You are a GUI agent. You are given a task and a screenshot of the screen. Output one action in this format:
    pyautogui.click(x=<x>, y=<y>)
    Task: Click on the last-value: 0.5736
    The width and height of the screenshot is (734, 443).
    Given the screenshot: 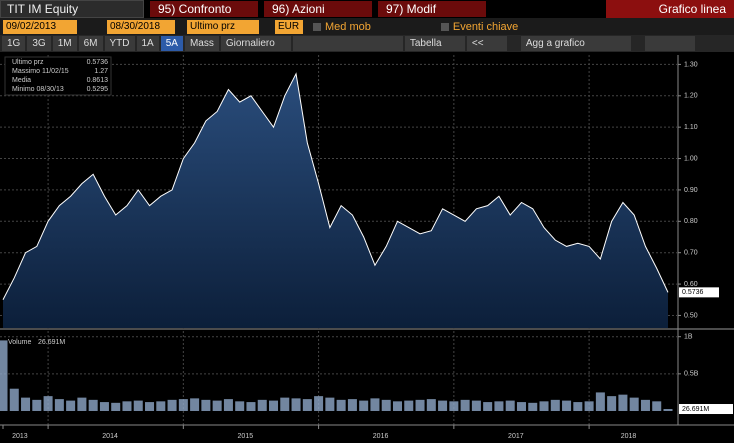 What is the action you would take?
    pyautogui.click(x=693, y=292)
    